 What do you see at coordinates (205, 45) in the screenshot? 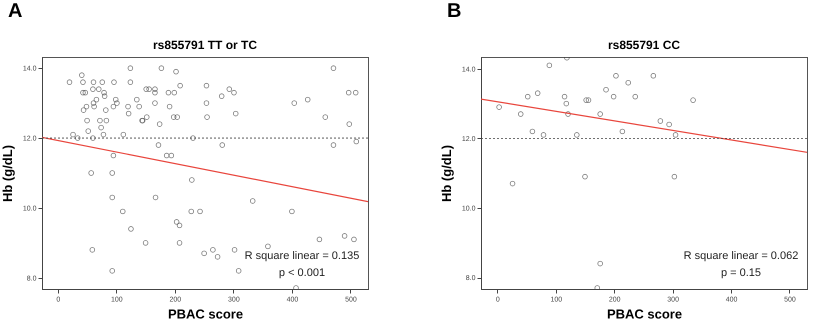
I see `chart-subtitle: rs855791 TT or TC` at bounding box center [205, 45].